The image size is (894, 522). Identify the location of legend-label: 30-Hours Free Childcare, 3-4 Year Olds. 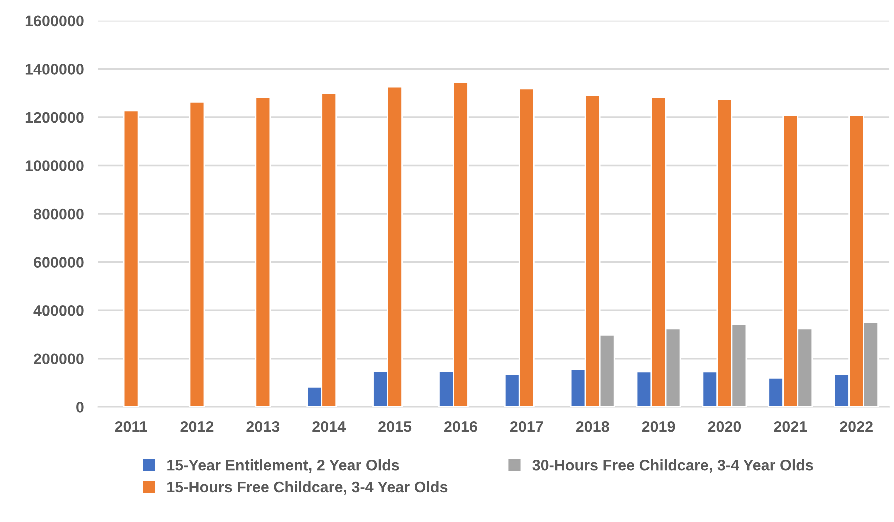
(673, 466).